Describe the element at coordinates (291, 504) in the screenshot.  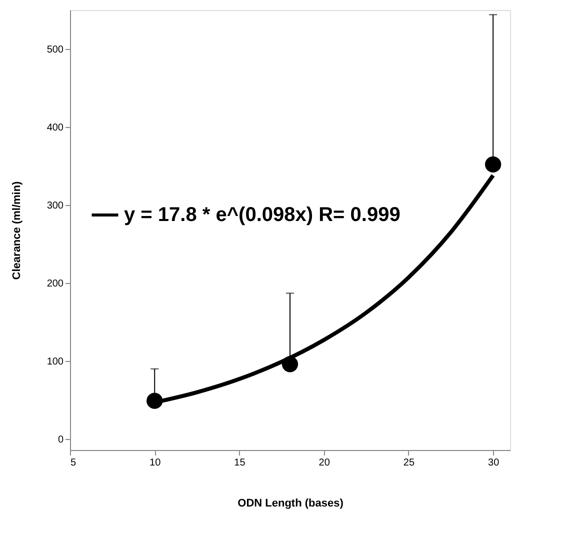
I see `x-axis-title: ODN Length (bases)` at that location.